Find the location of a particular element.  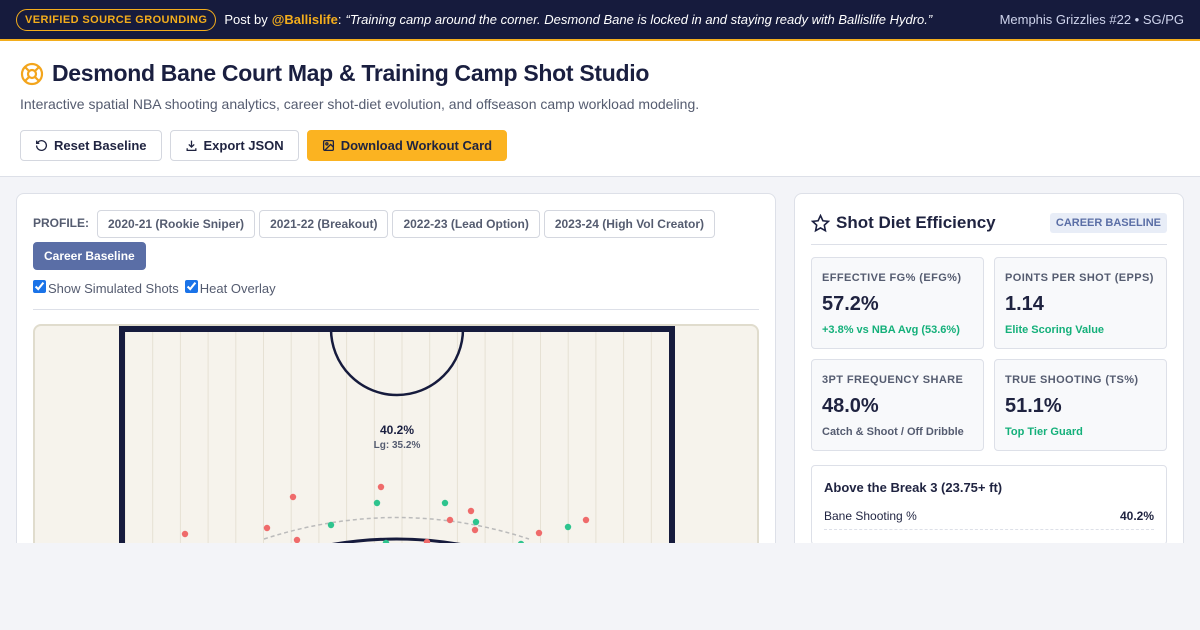

profile-option: 2021-22 (Breakout) is located at coordinates (324, 224).